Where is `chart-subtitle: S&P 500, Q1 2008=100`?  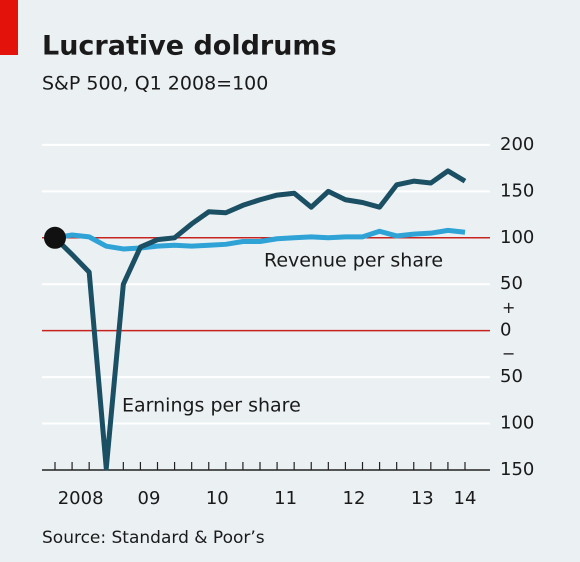 chart-subtitle: S&P 500, Q1 2008=100 is located at coordinates (155, 84).